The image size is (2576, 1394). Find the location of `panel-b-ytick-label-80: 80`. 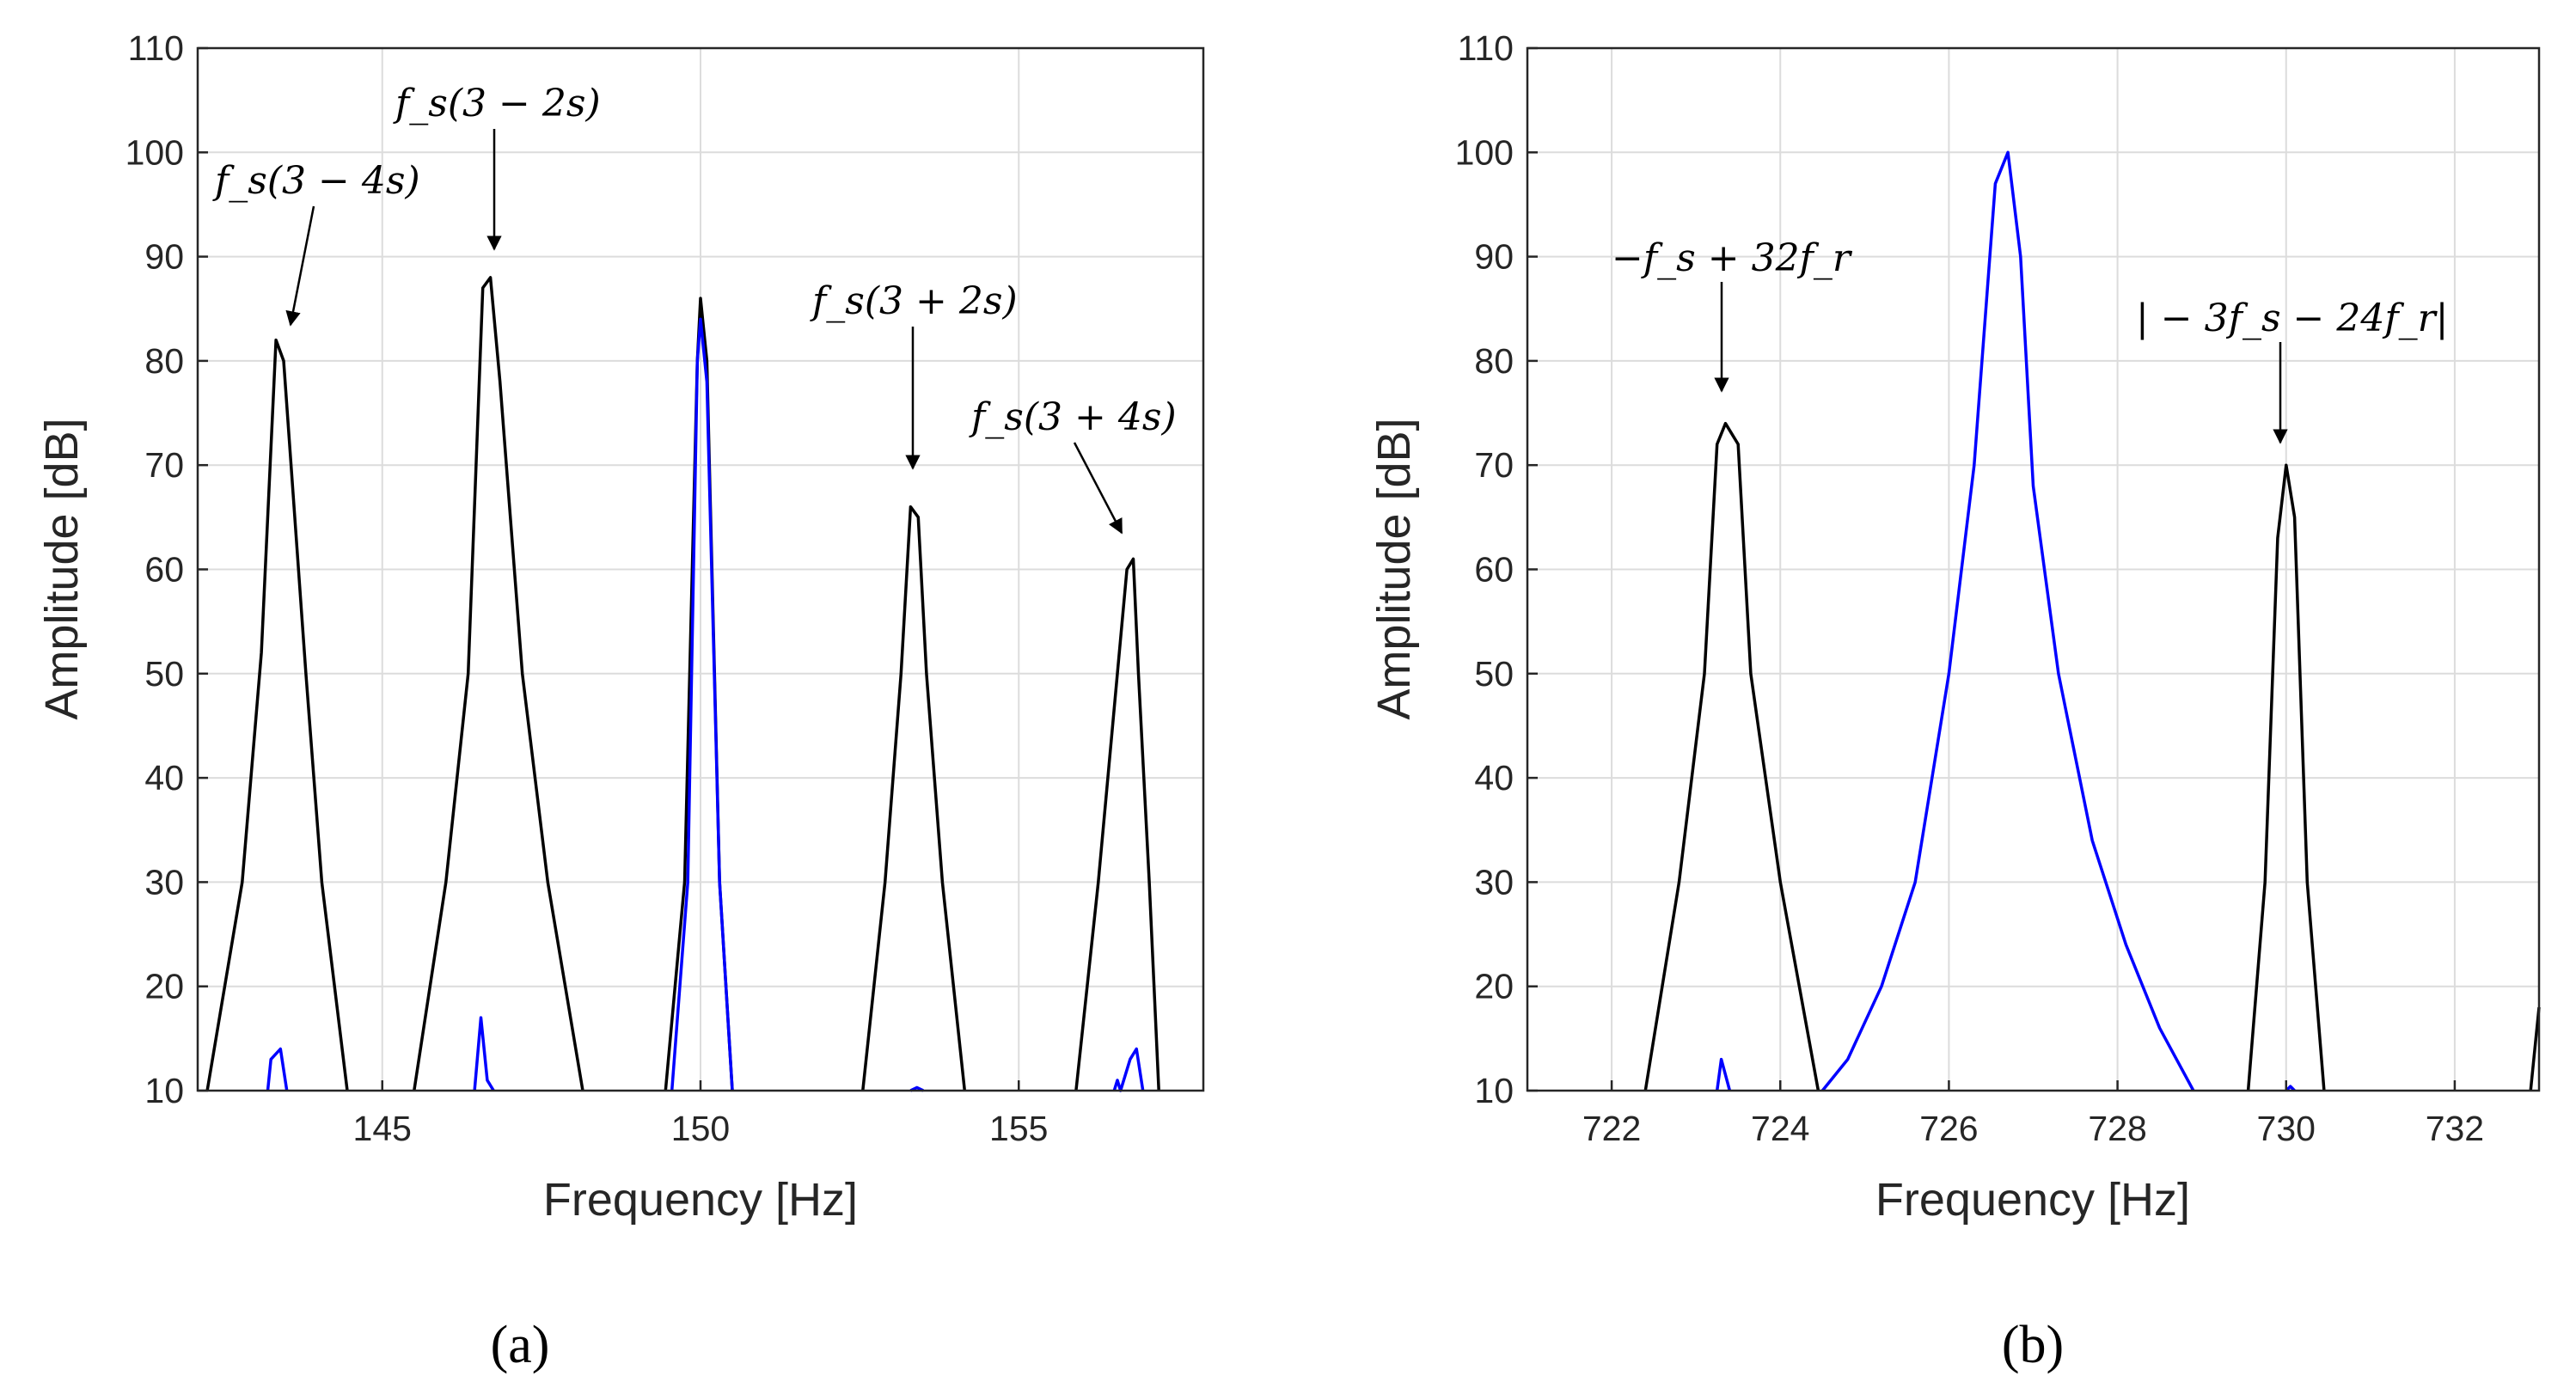

panel-b-ytick-label-80: 80 is located at coordinates (1494, 361).